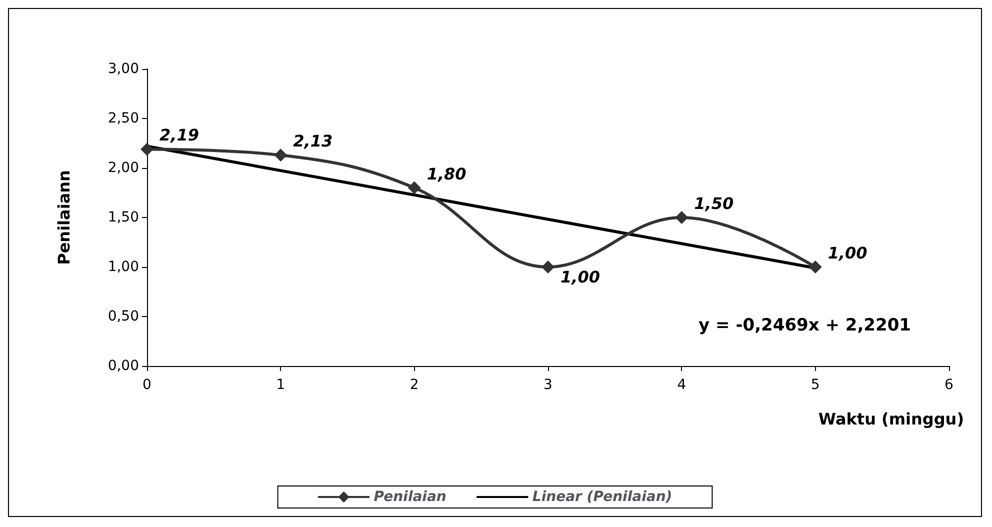 This screenshot has height=527, width=992. Describe the element at coordinates (123, 267) in the screenshot. I see `y-tick-label: 1,00` at that location.